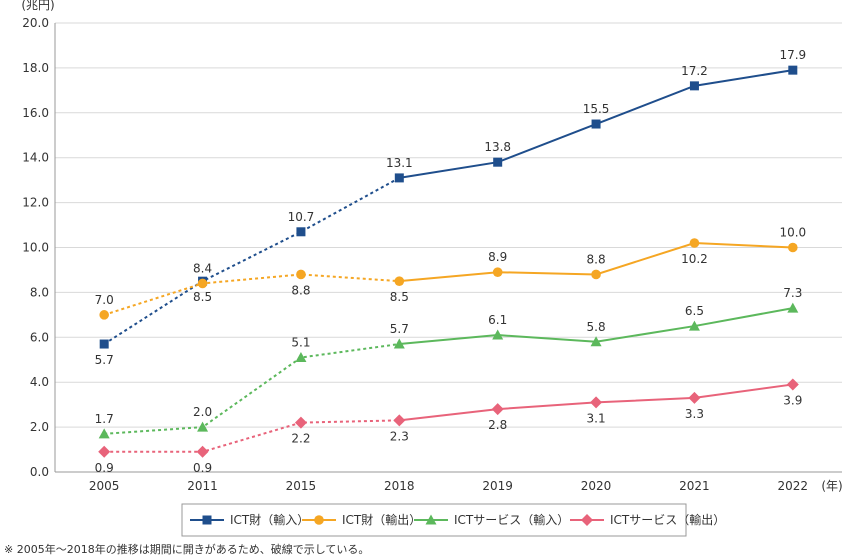 The width and height of the screenshot is (844, 560). Describe the element at coordinates (301, 486) in the screenshot. I see `x-tick-label: 2015` at that location.